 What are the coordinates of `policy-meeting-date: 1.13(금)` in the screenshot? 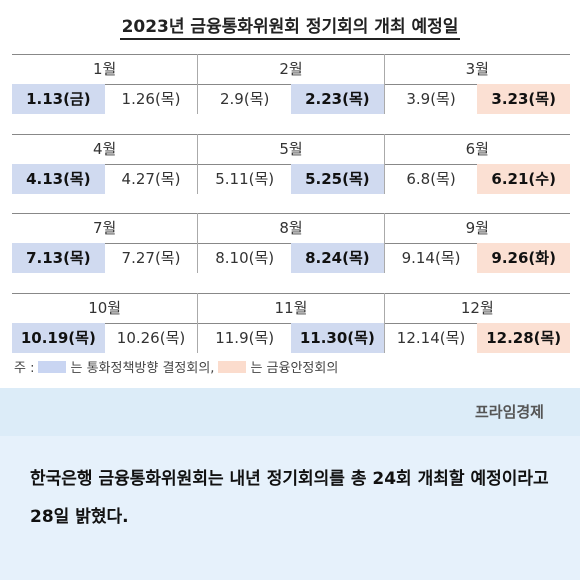 It's located at (58, 99).